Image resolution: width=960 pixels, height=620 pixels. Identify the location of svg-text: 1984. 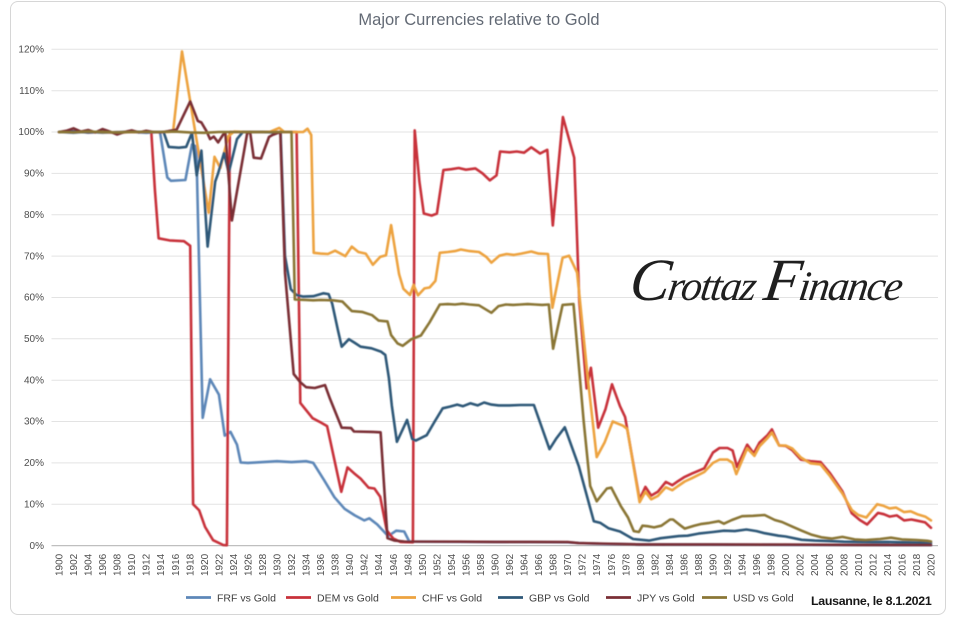
(670, 564).